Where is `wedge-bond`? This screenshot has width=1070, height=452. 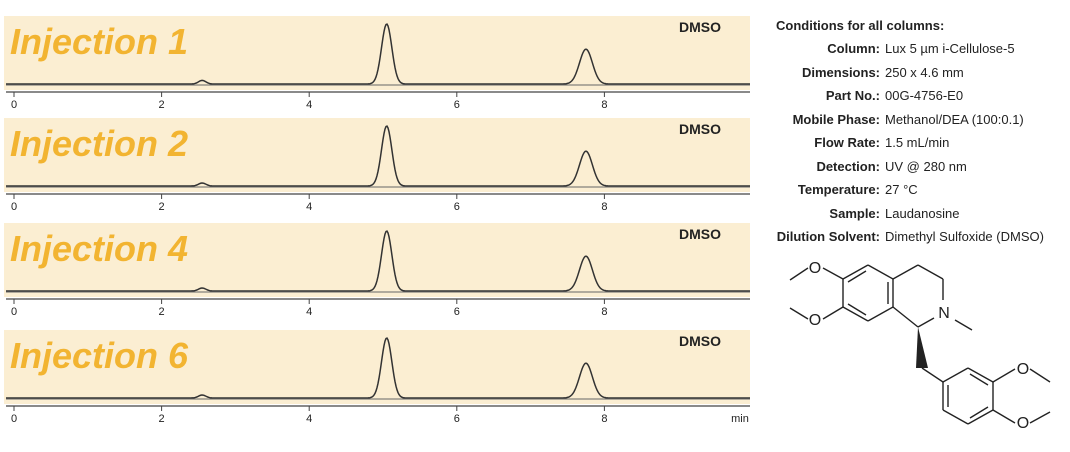
wedge-bond is located at coordinates (922, 347).